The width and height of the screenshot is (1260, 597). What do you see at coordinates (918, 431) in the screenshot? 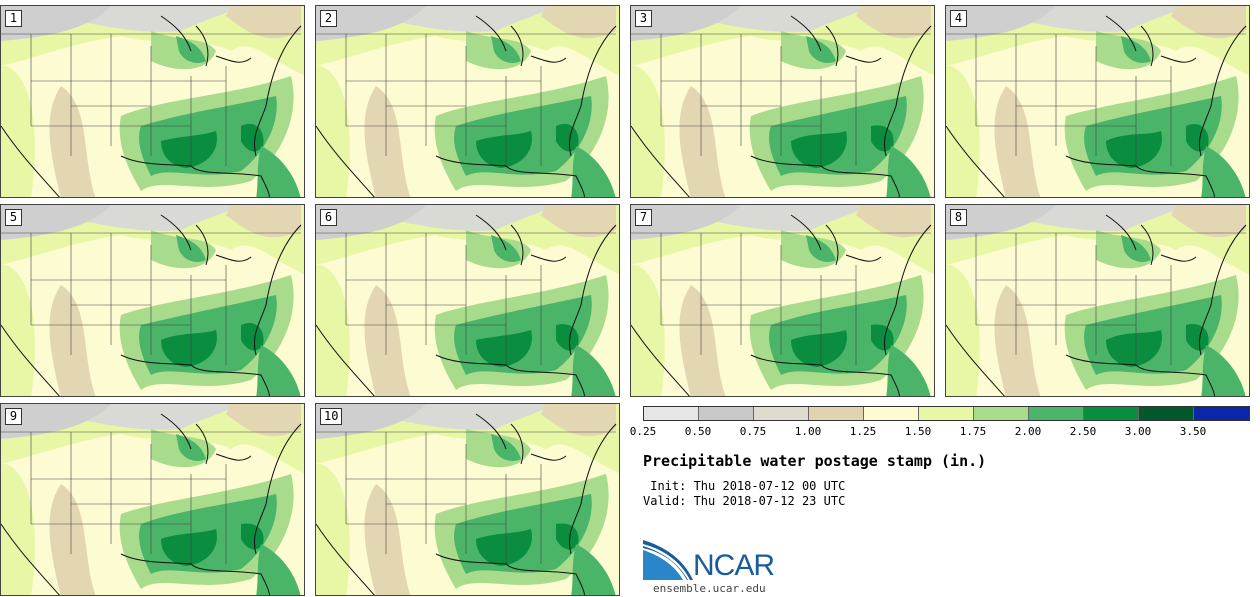
I see `colorbar-tick-label: 1.50` at bounding box center [918, 431].